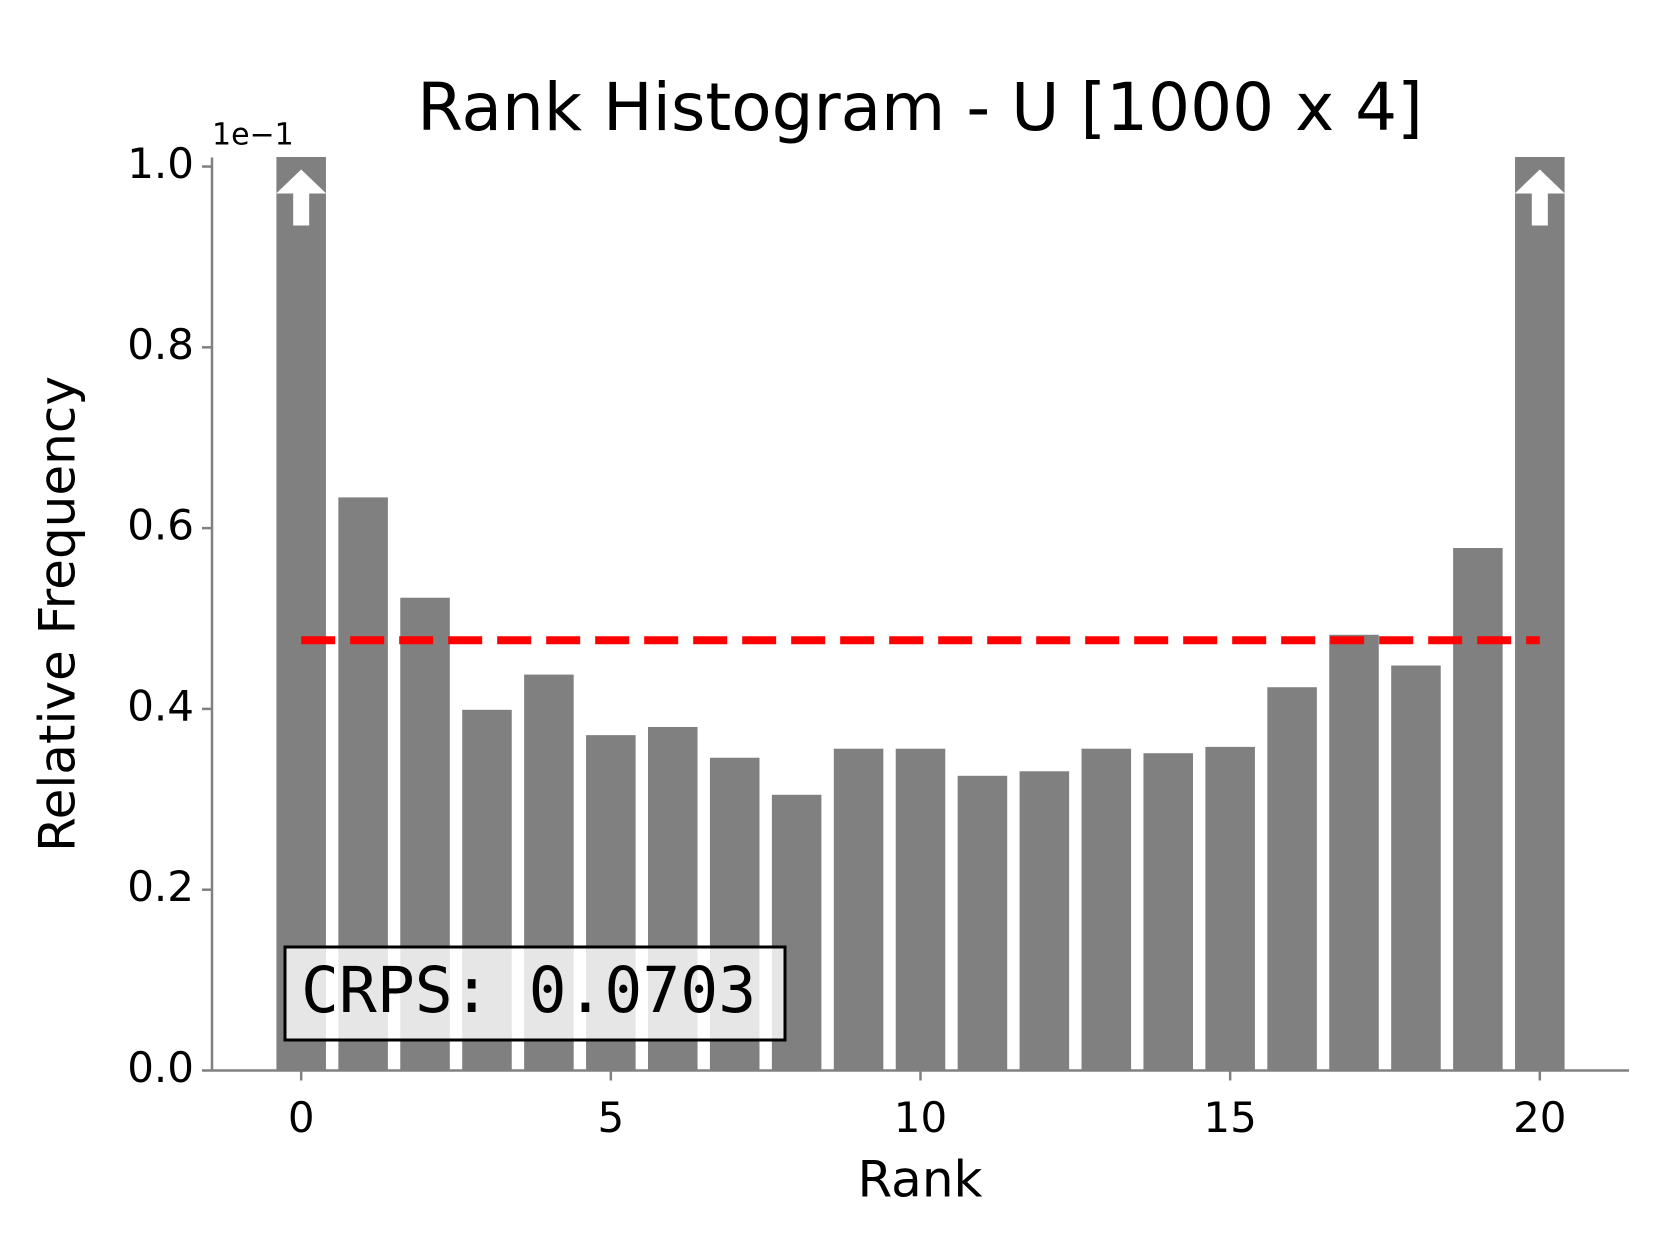  Describe the element at coordinates (160, 886) in the screenshot. I see `y-tick-label: 0.2` at that location.